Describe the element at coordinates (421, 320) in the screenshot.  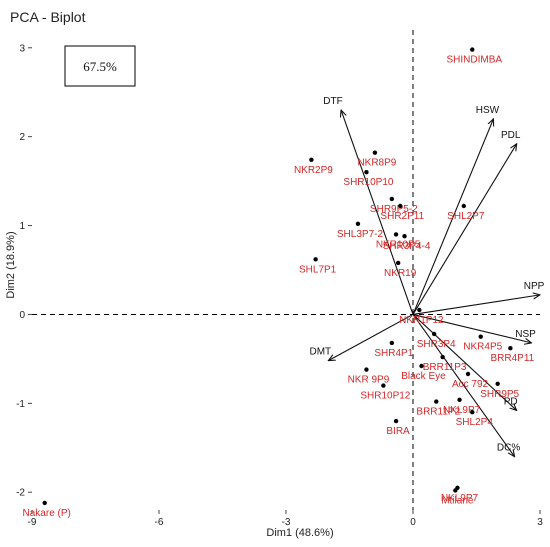
I see `point-label: NKR1P12` at that location.